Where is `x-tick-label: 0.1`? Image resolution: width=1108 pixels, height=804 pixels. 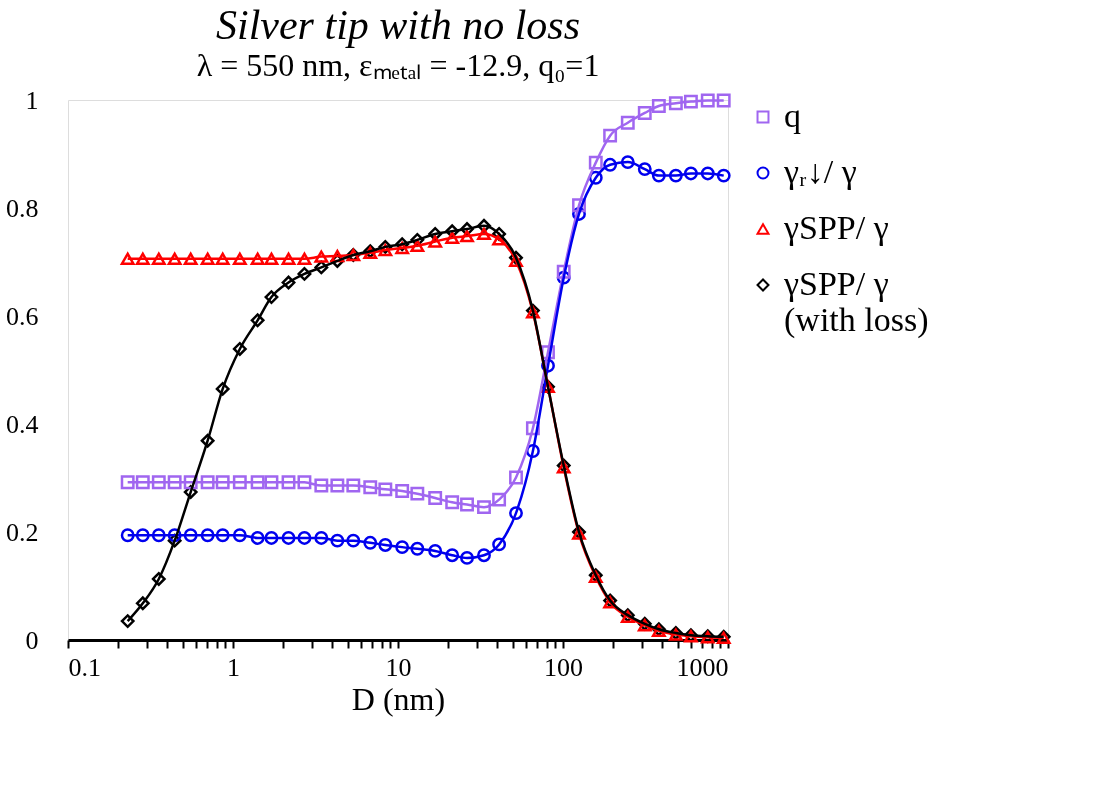
x-tick-label: 0.1 is located at coordinates (84, 667).